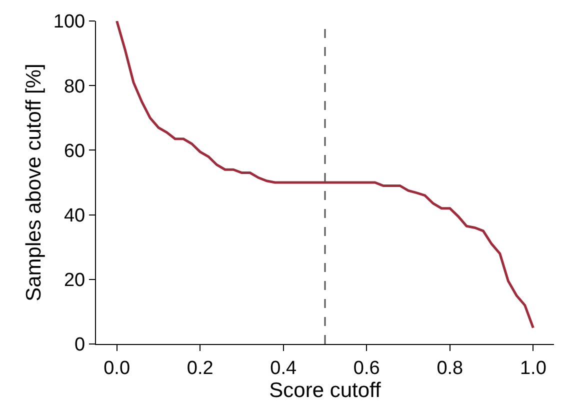 Image resolution: width=566 pixels, height=416 pixels. What do you see at coordinates (450, 368) in the screenshot?
I see `x-tick-label: 0.8` at bounding box center [450, 368].